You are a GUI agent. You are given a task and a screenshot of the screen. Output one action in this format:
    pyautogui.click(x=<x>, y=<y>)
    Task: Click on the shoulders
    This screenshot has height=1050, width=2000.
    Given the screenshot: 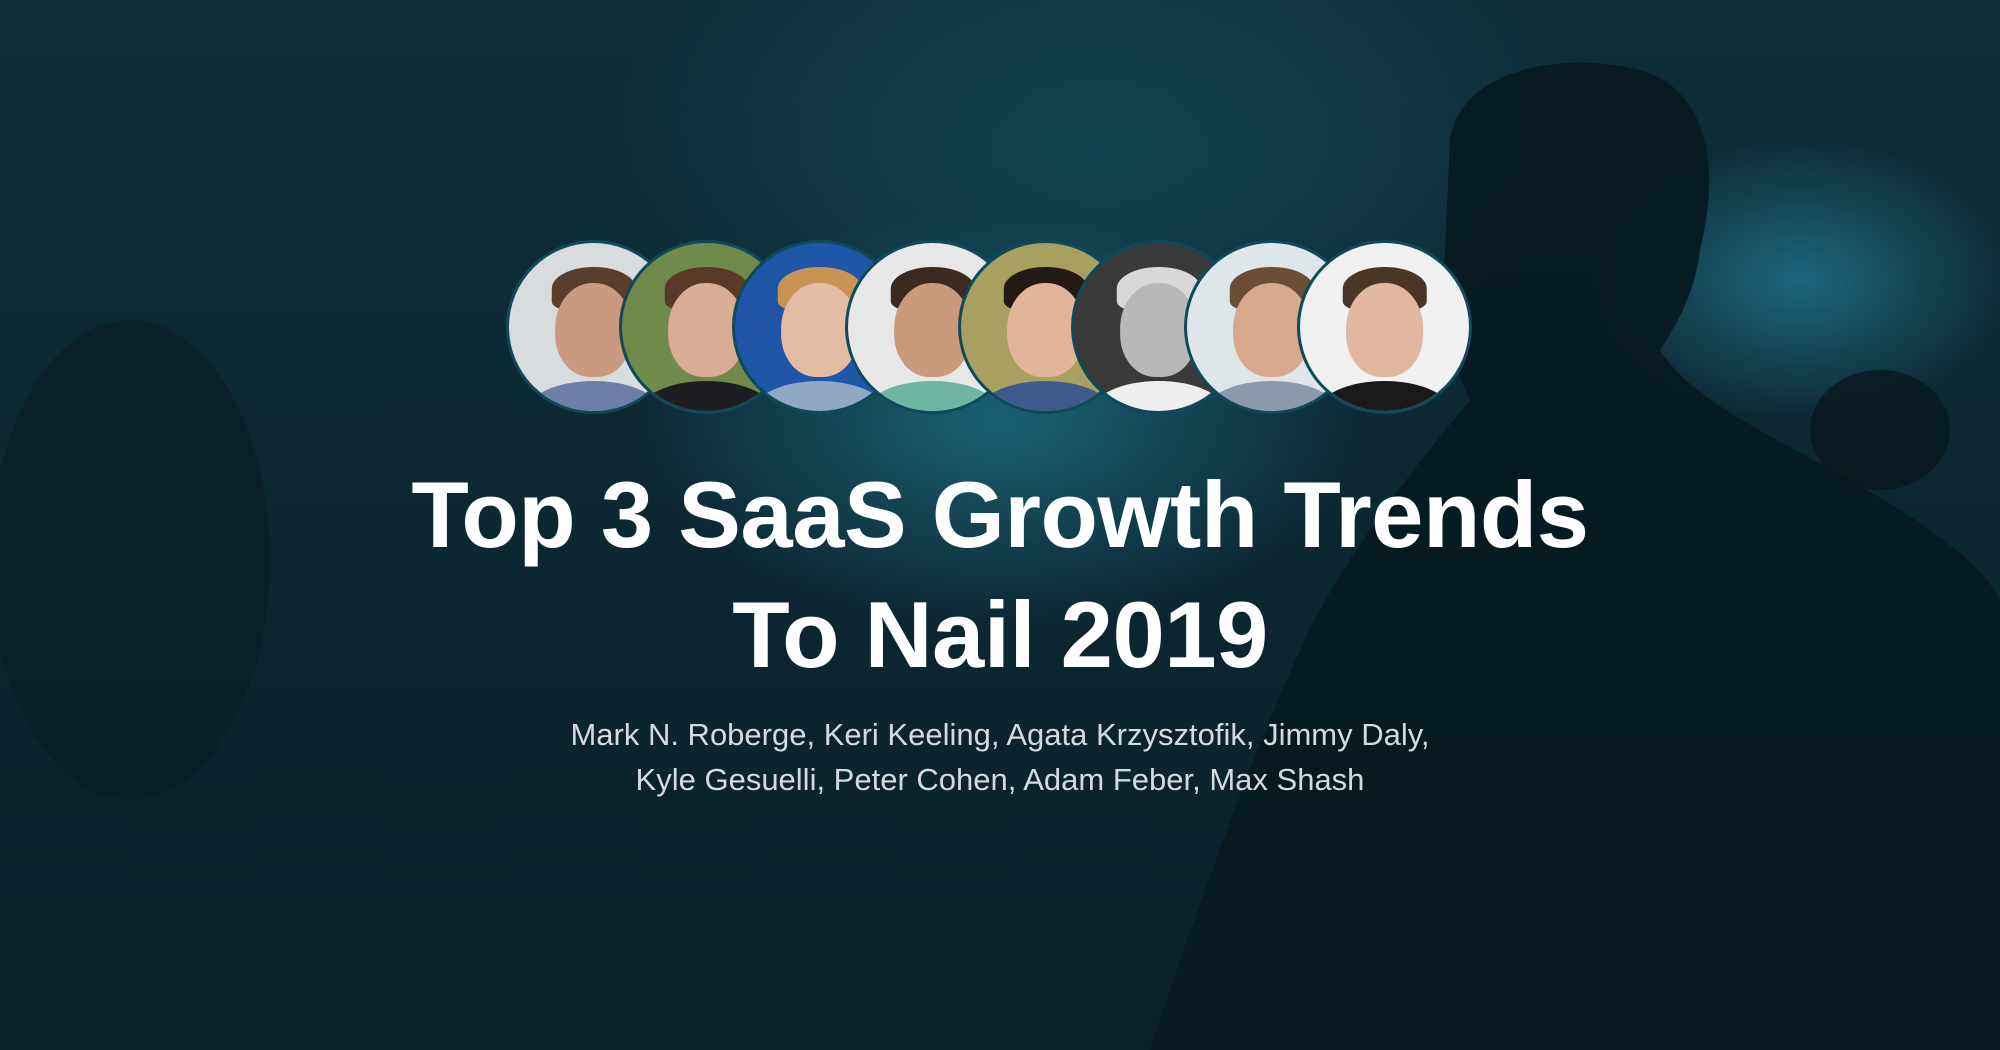 What is the action you would take?
    pyautogui.click(x=1384, y=395)
    